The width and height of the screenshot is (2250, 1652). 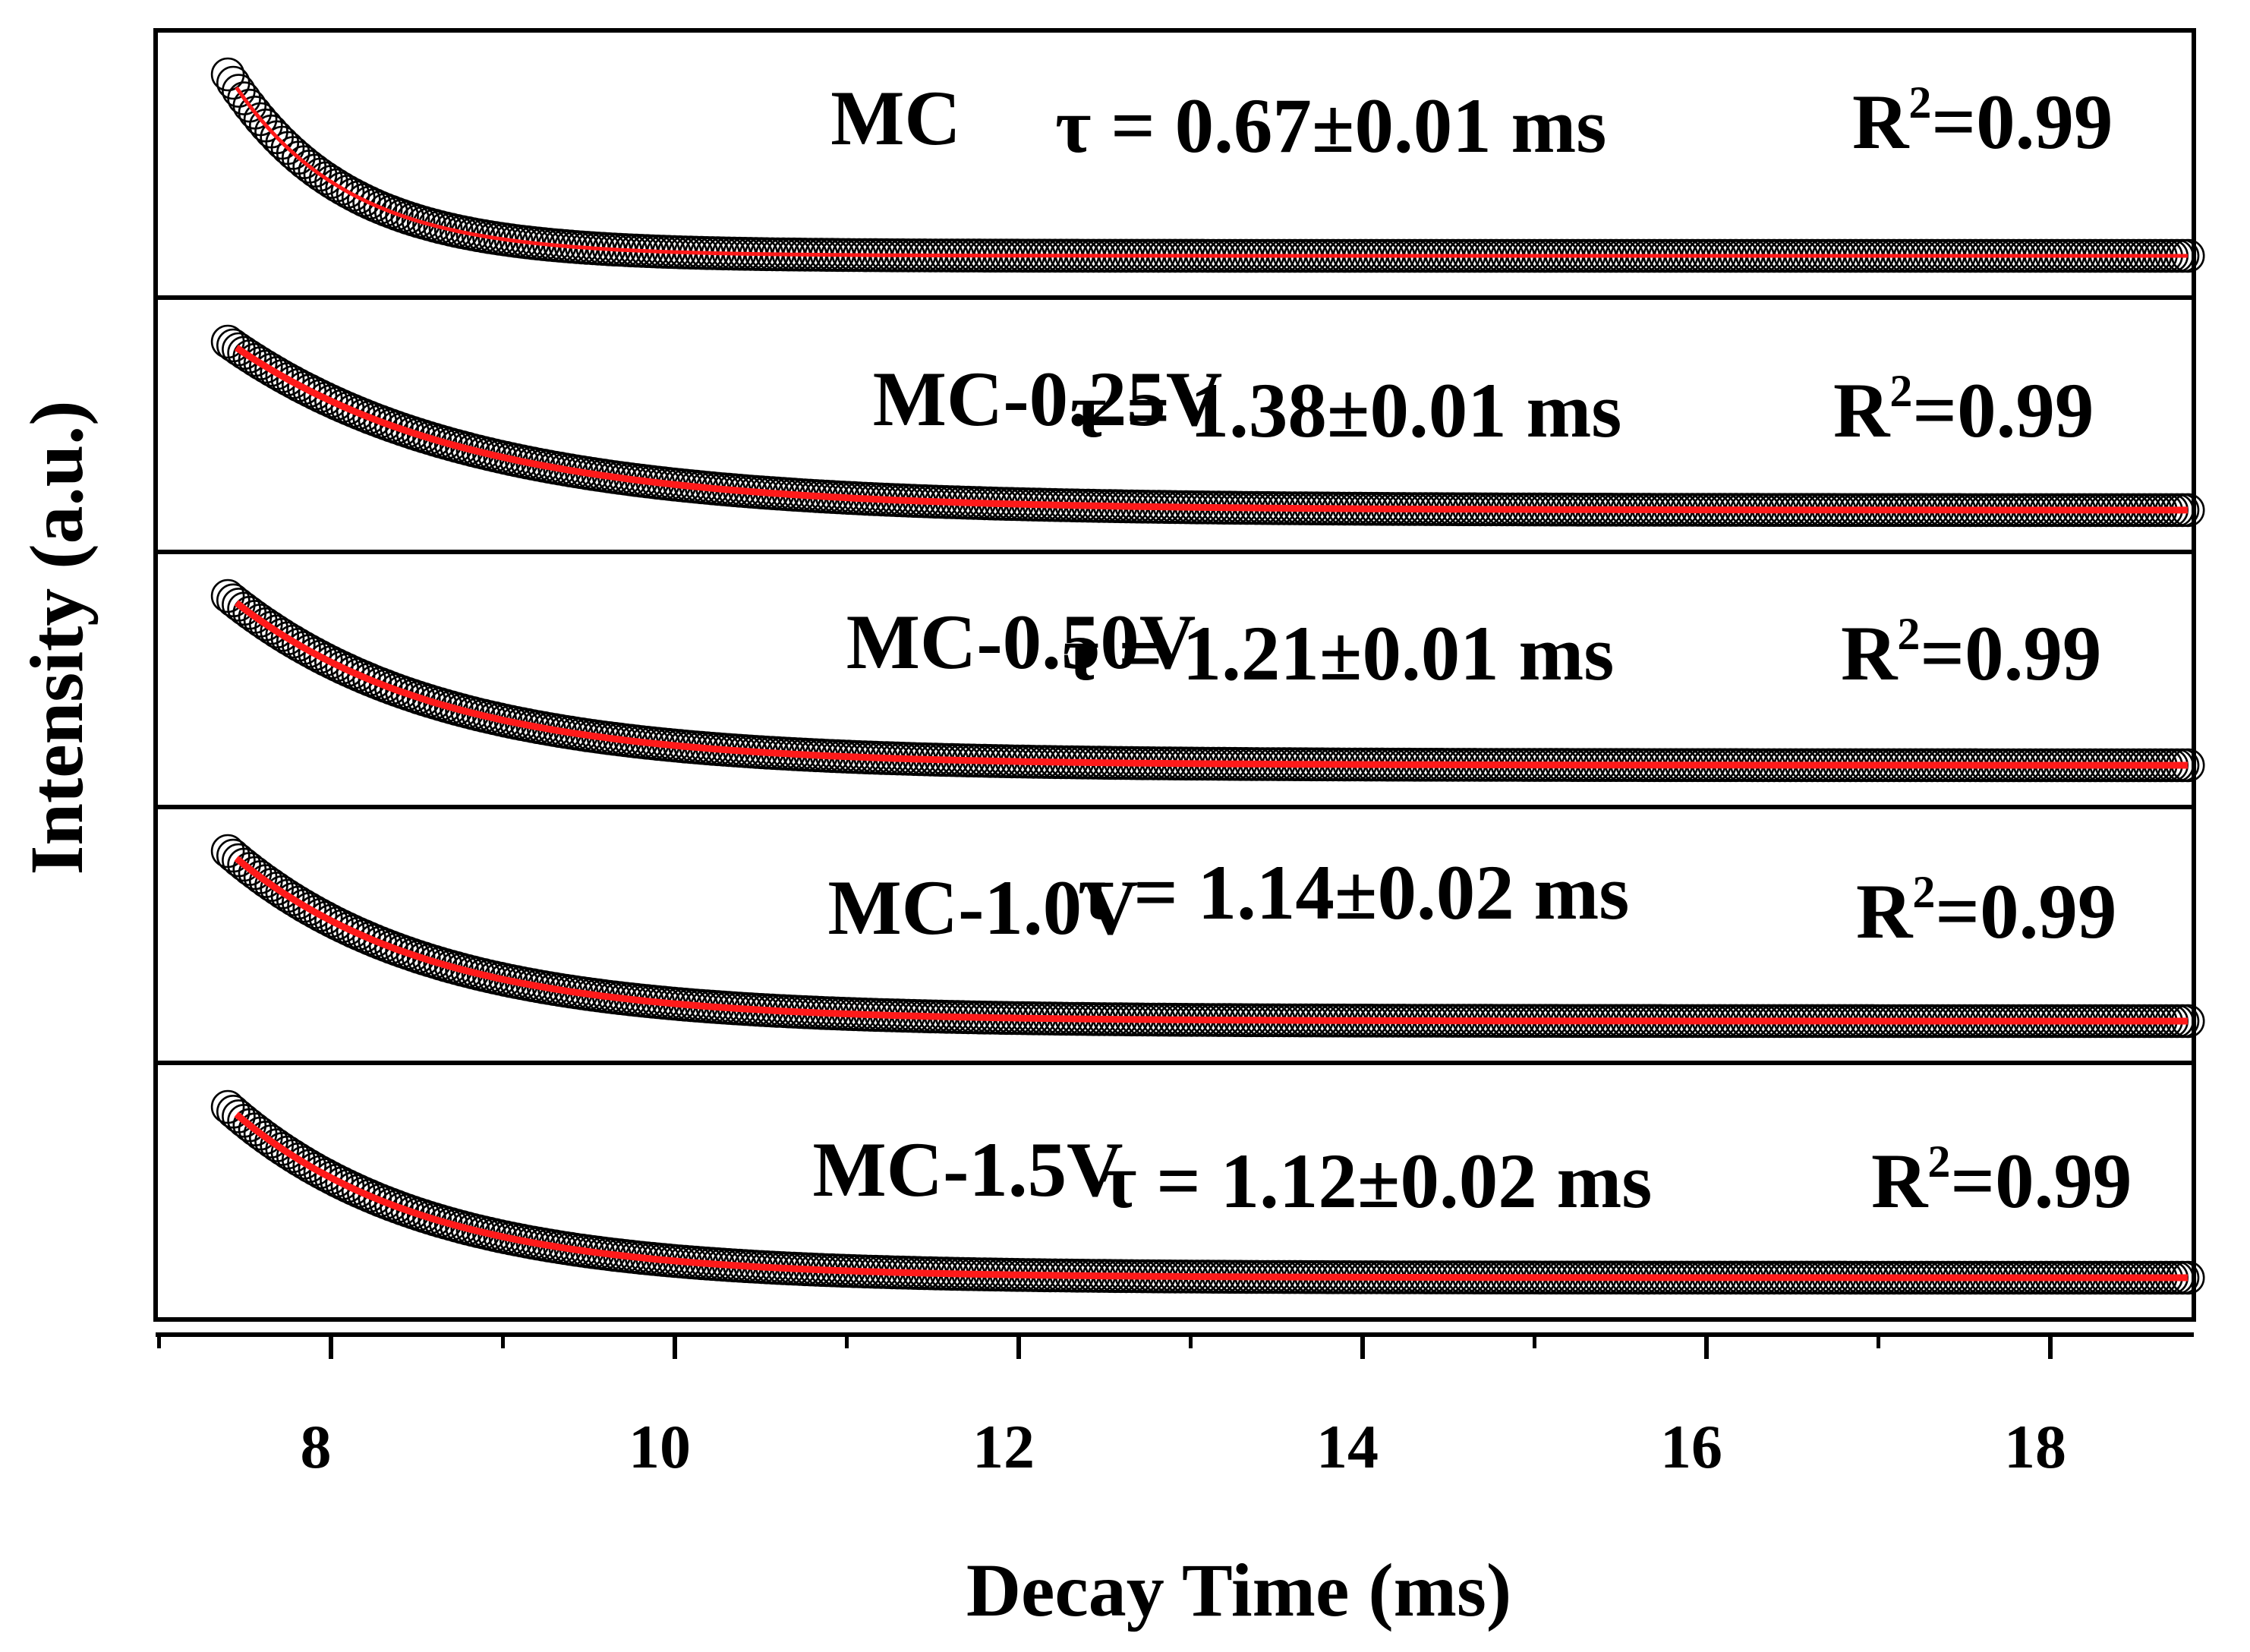 What do you see at coordinates (1238, 1590) in the screenshot?
I see `x-axis-title: Decay Time (ms)` at bounding box center [1238, 1590].